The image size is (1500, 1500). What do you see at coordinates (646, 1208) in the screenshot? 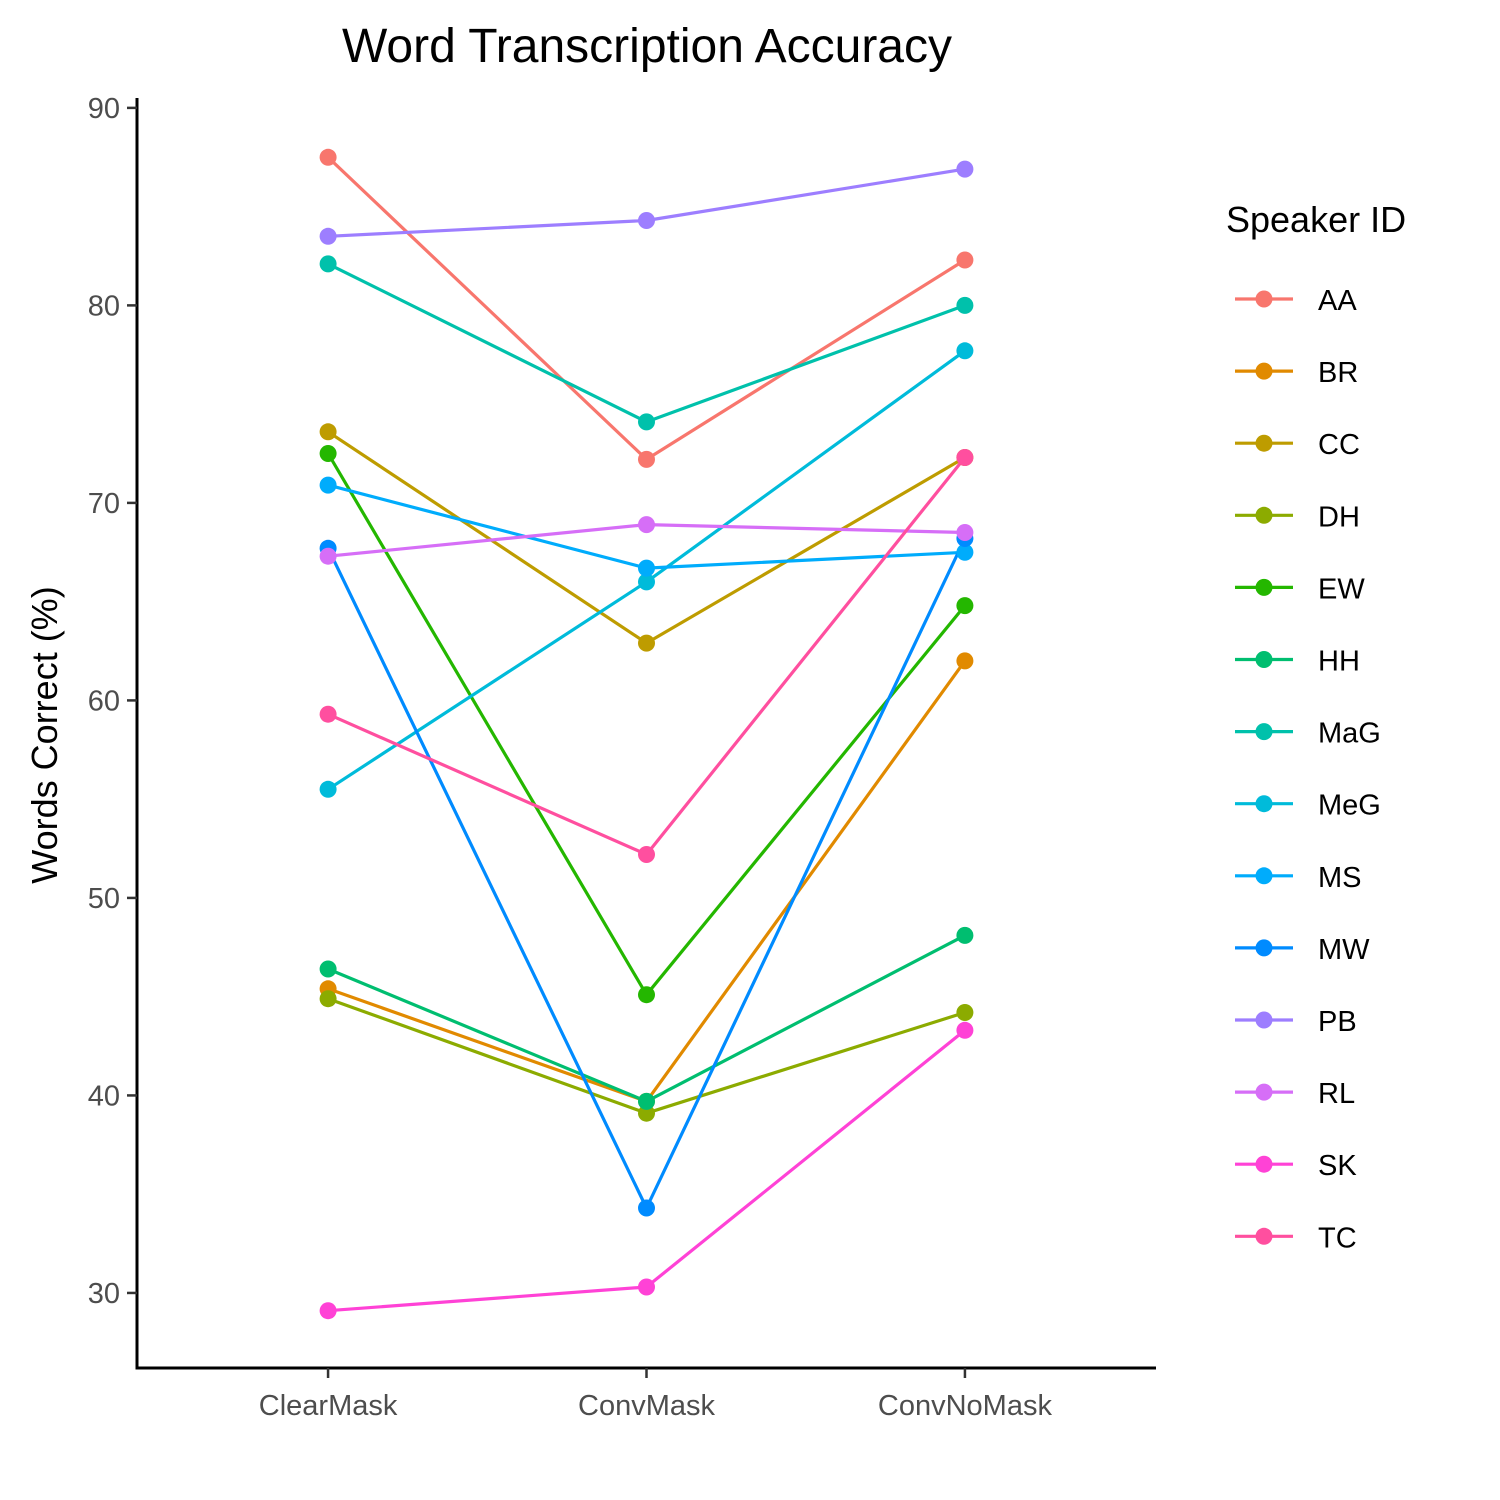
I see `data-point-MW-ConvMask` at bounding box center [646, 1208].